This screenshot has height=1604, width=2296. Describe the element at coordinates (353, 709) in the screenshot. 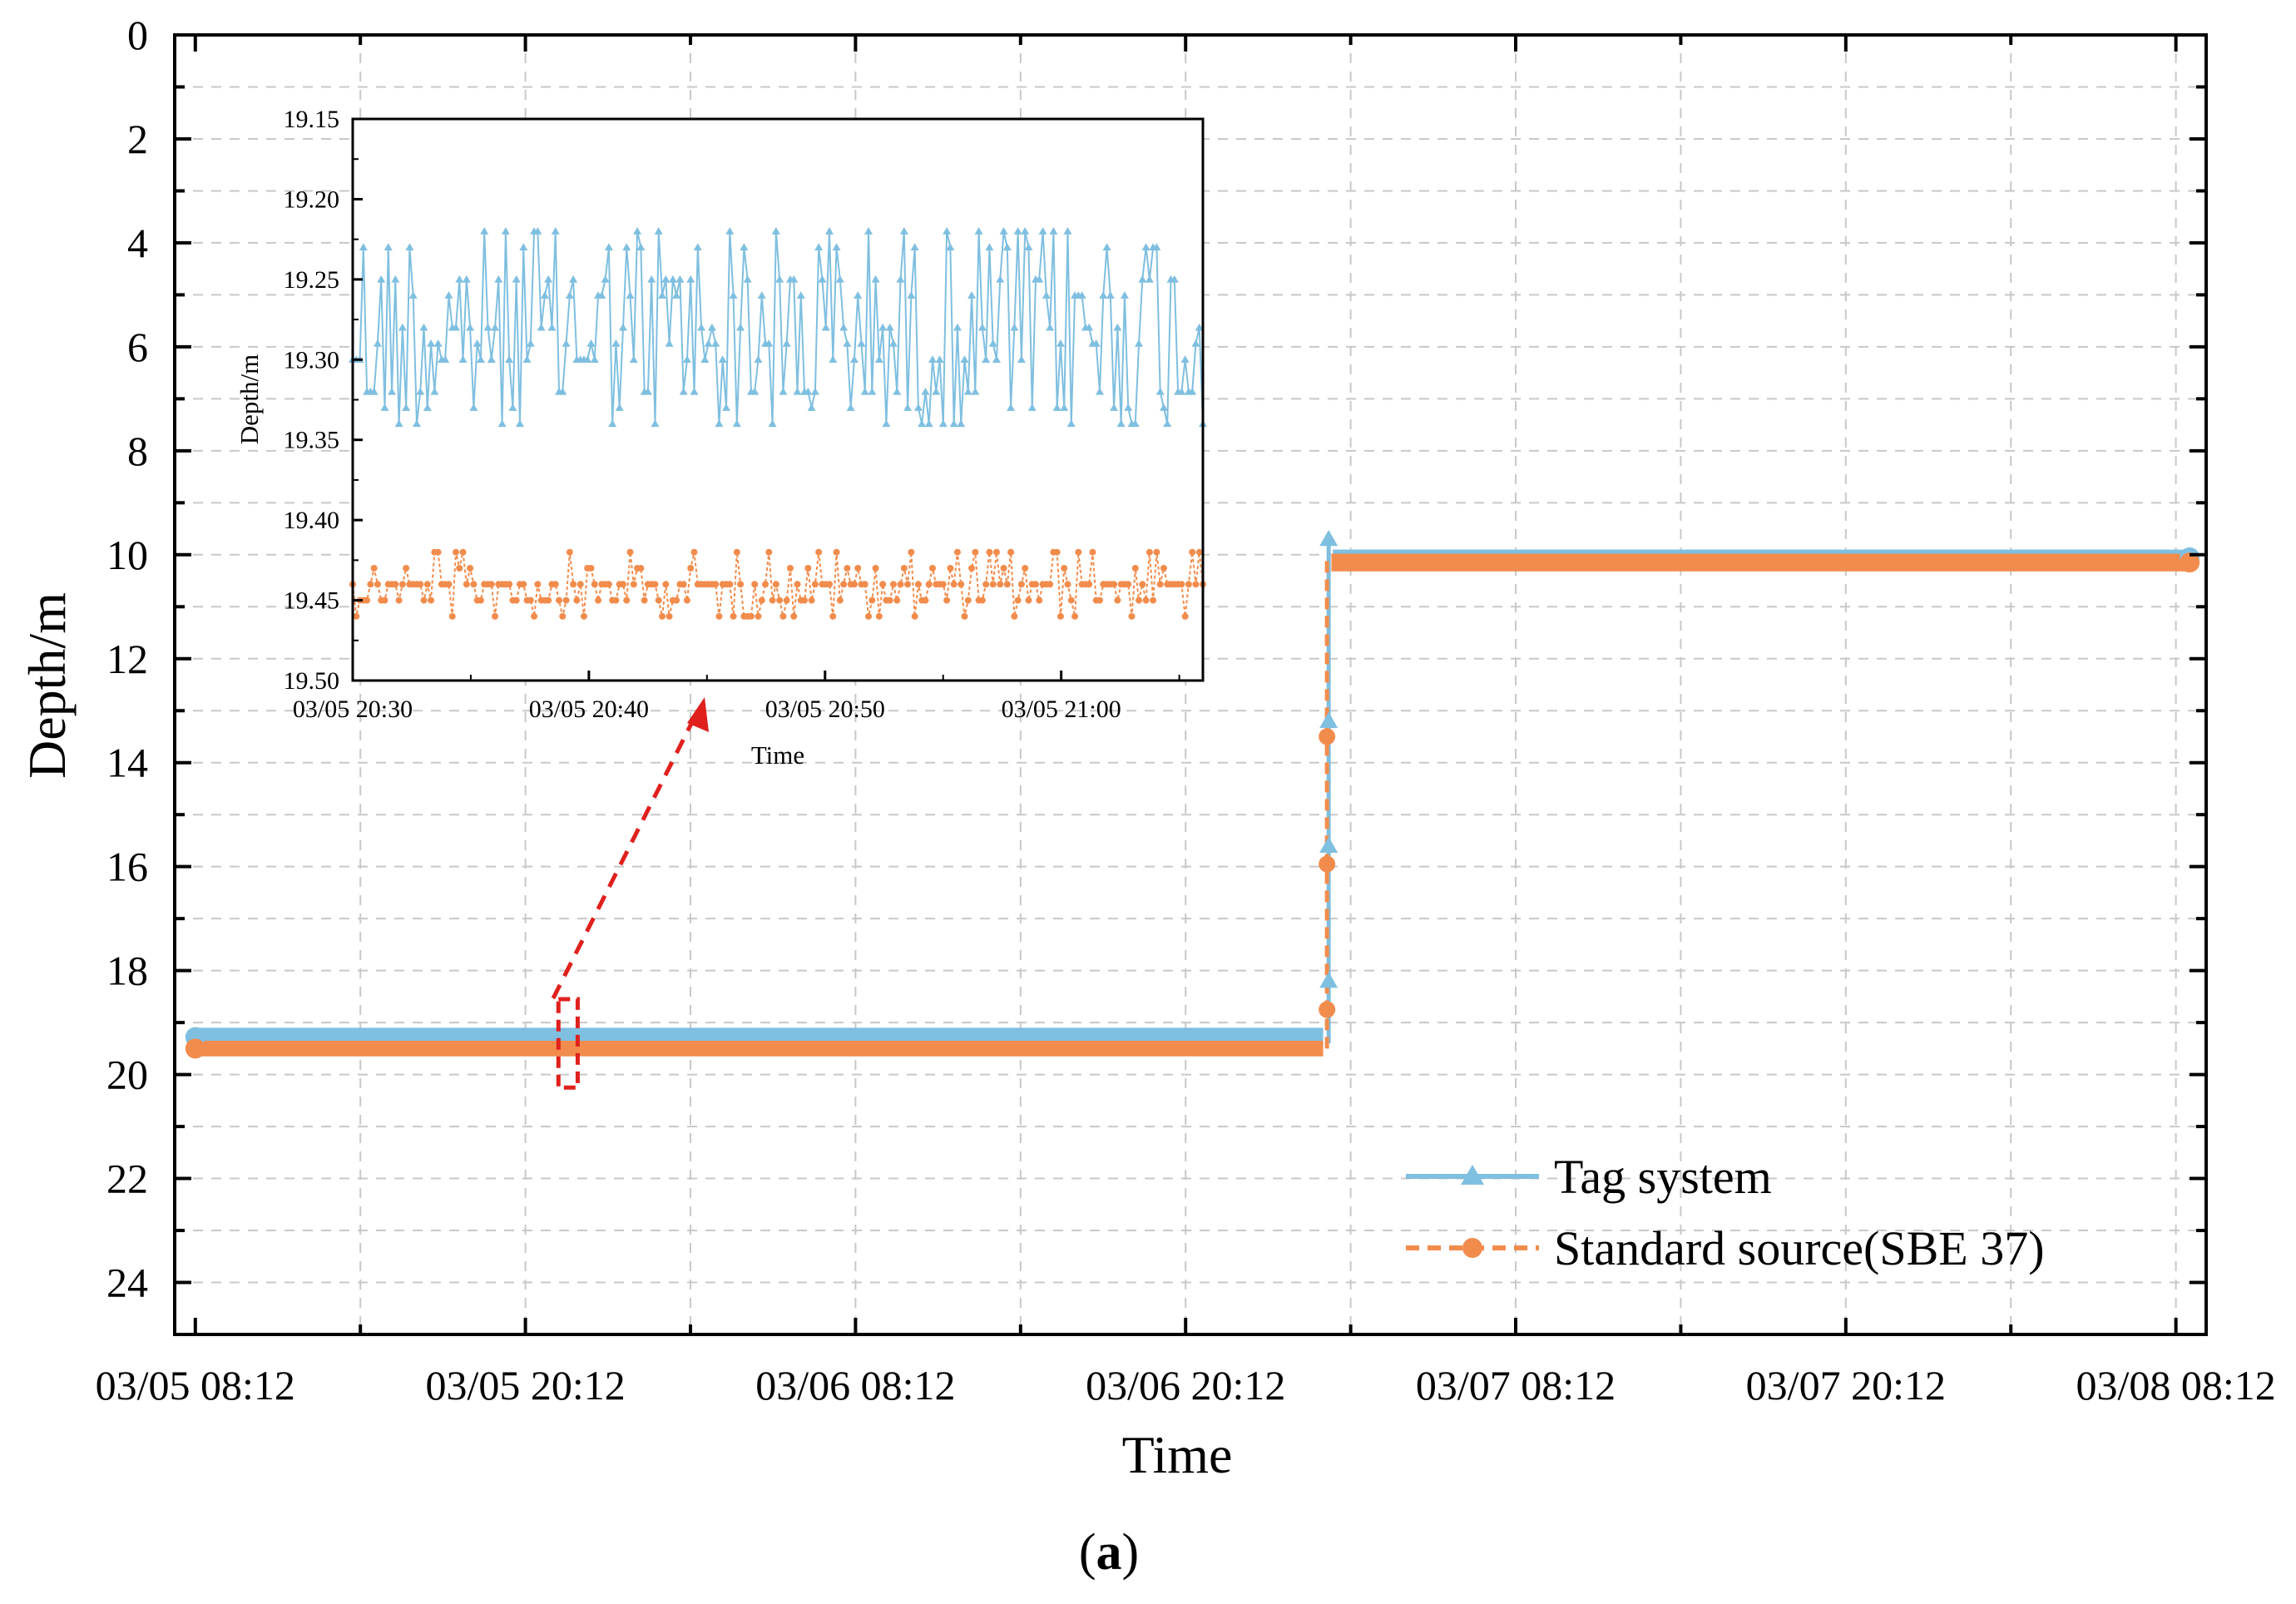

I see `inset-x-tick-label: 03/05 20:30` at that location.